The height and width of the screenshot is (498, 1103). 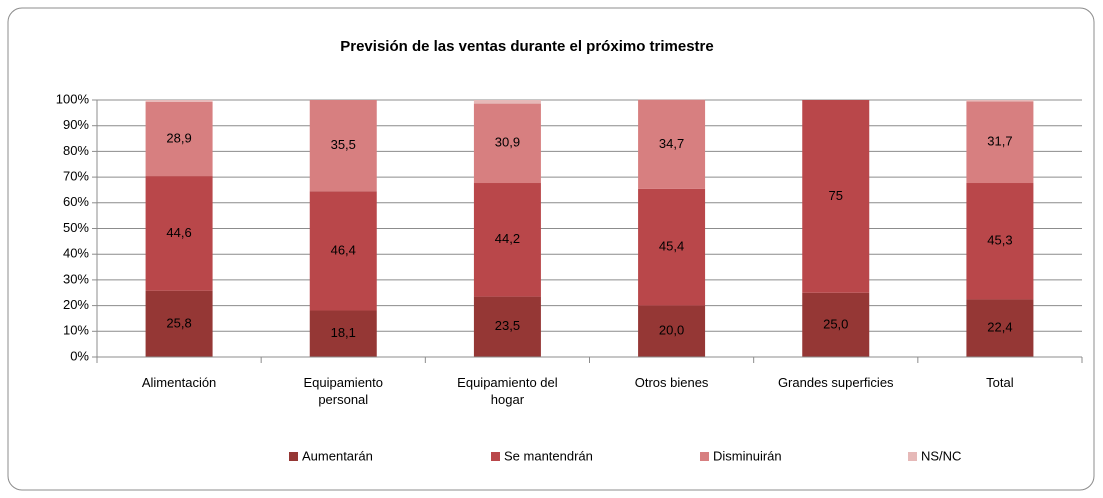 I want to click on y-tick-label: 30%, so click(x=76, y=278).